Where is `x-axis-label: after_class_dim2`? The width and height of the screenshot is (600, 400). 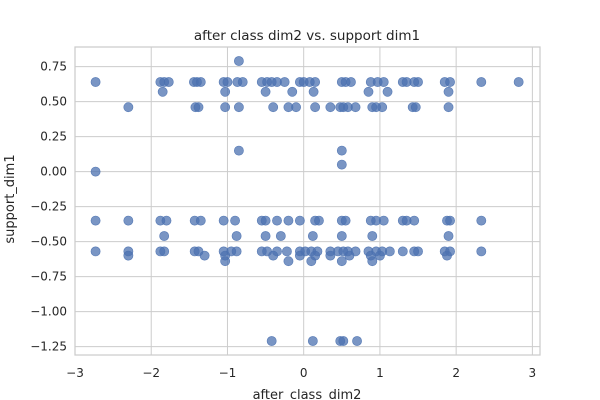
x-axis-label: after_class_dim2 is located at coordinates (307, 394).